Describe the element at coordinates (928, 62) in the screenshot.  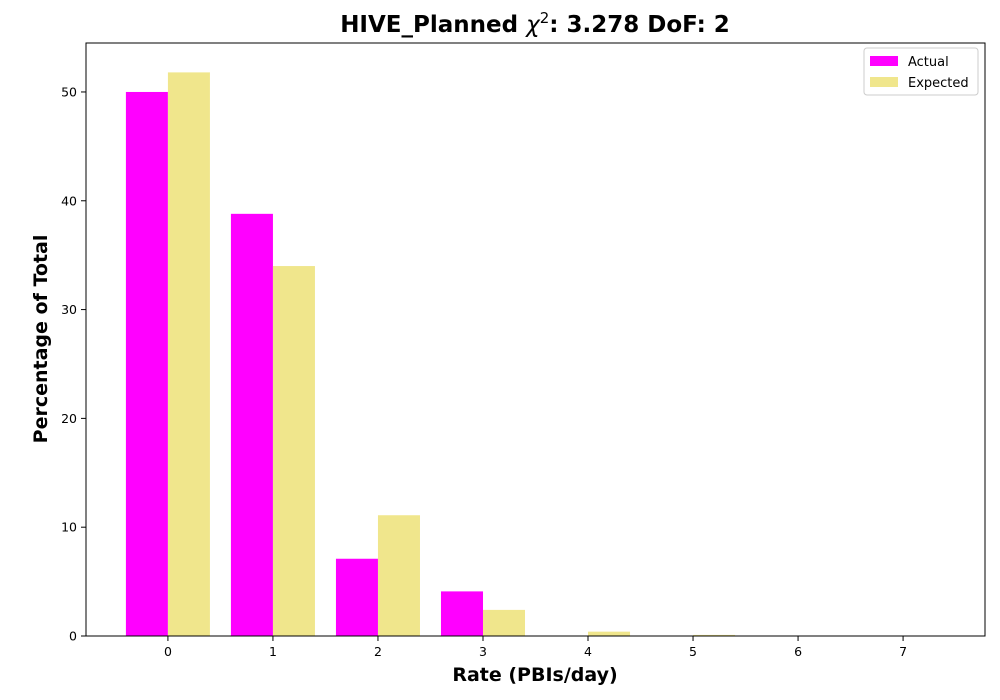
I see `legend-label-actual: Actual` at that location.